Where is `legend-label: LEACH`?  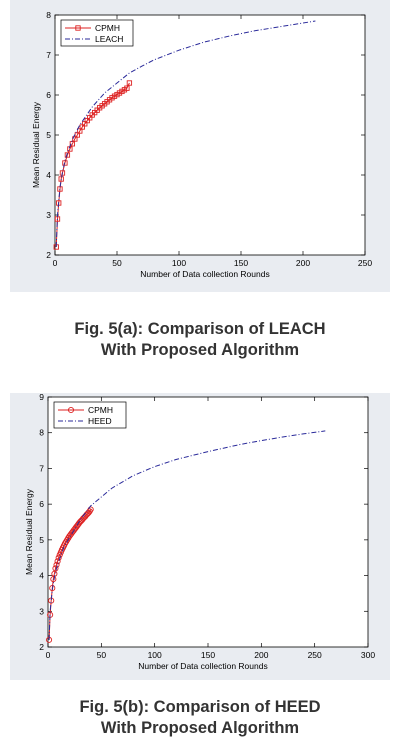
legend-label: LEACH is located at coordinates (109, 39).